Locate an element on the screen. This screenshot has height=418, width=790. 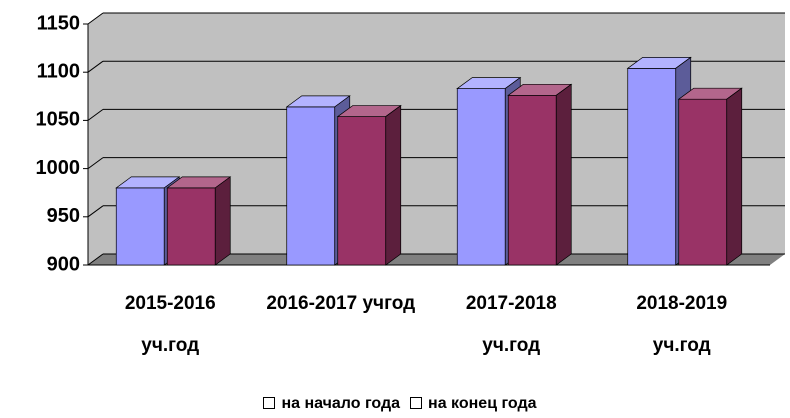
legend-label: на начало года is located at coordinates (341, 403).